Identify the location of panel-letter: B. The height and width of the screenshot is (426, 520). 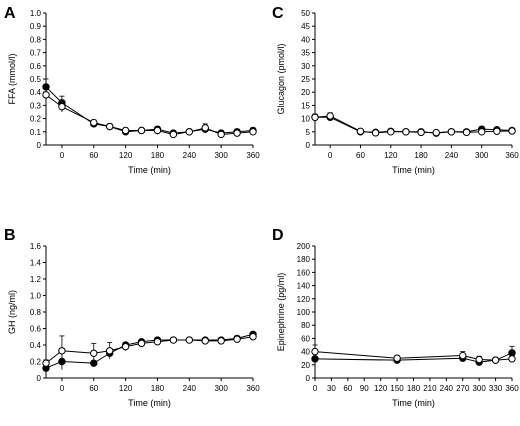
(10, 235).